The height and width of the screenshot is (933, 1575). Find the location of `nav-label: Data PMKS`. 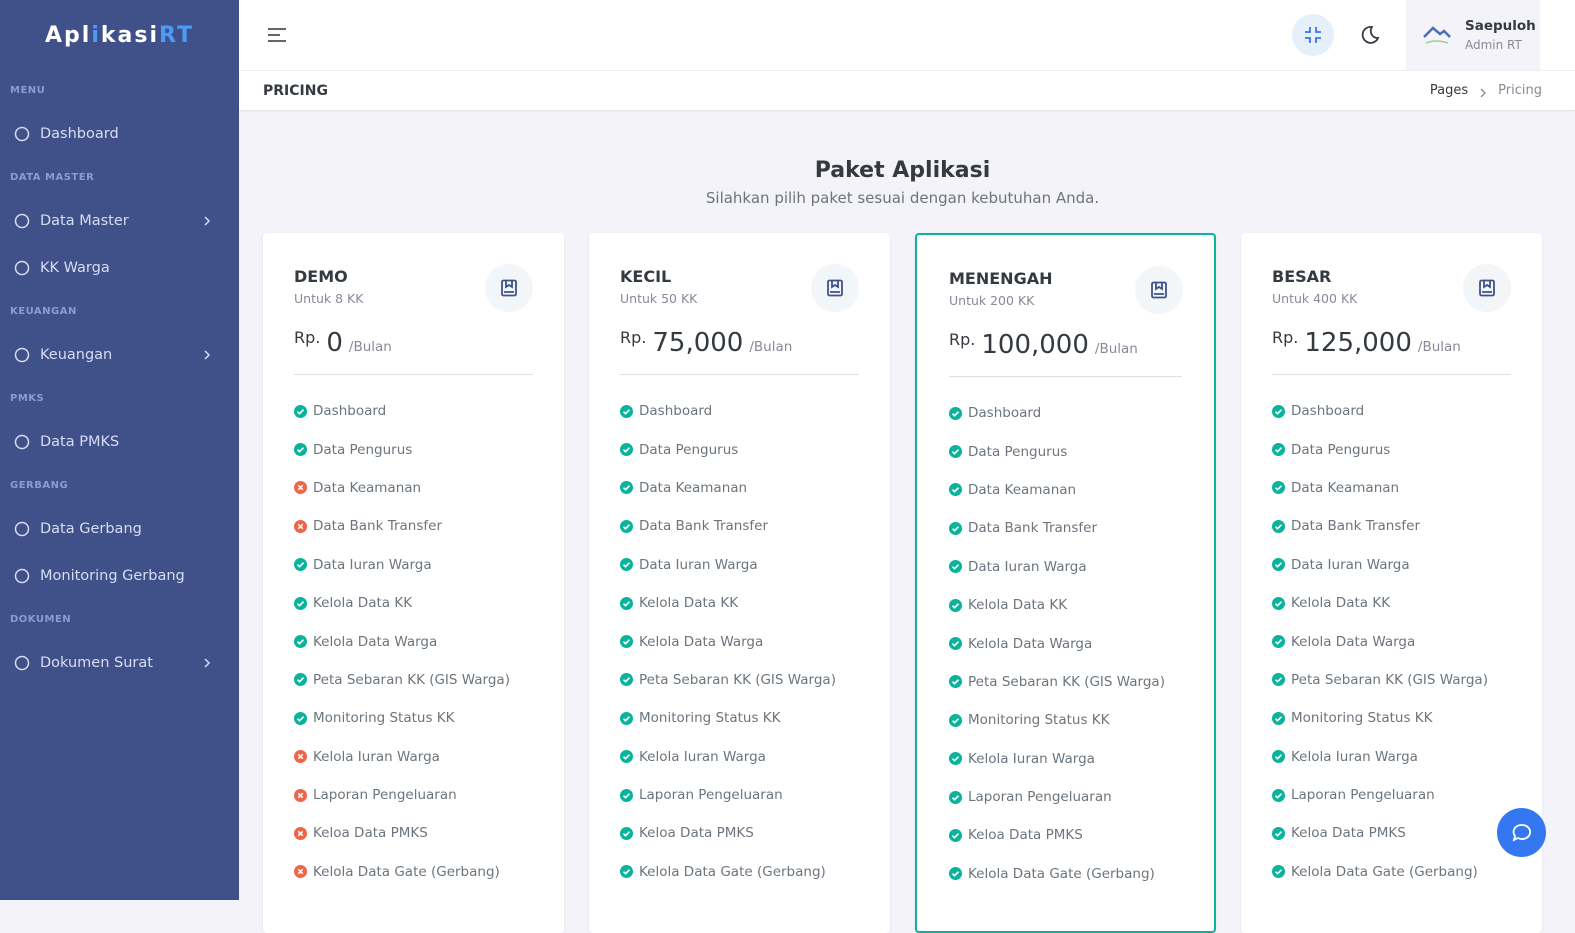

nav-label: Data PMKS is located at coordinates (80, 441).